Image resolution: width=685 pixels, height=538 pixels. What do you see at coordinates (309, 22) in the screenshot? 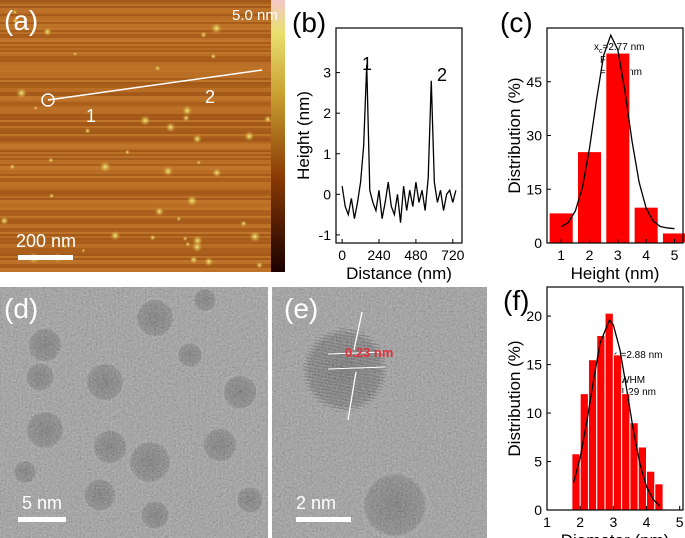
I see `panel-label: (b)` at bounding box center [309, 22].